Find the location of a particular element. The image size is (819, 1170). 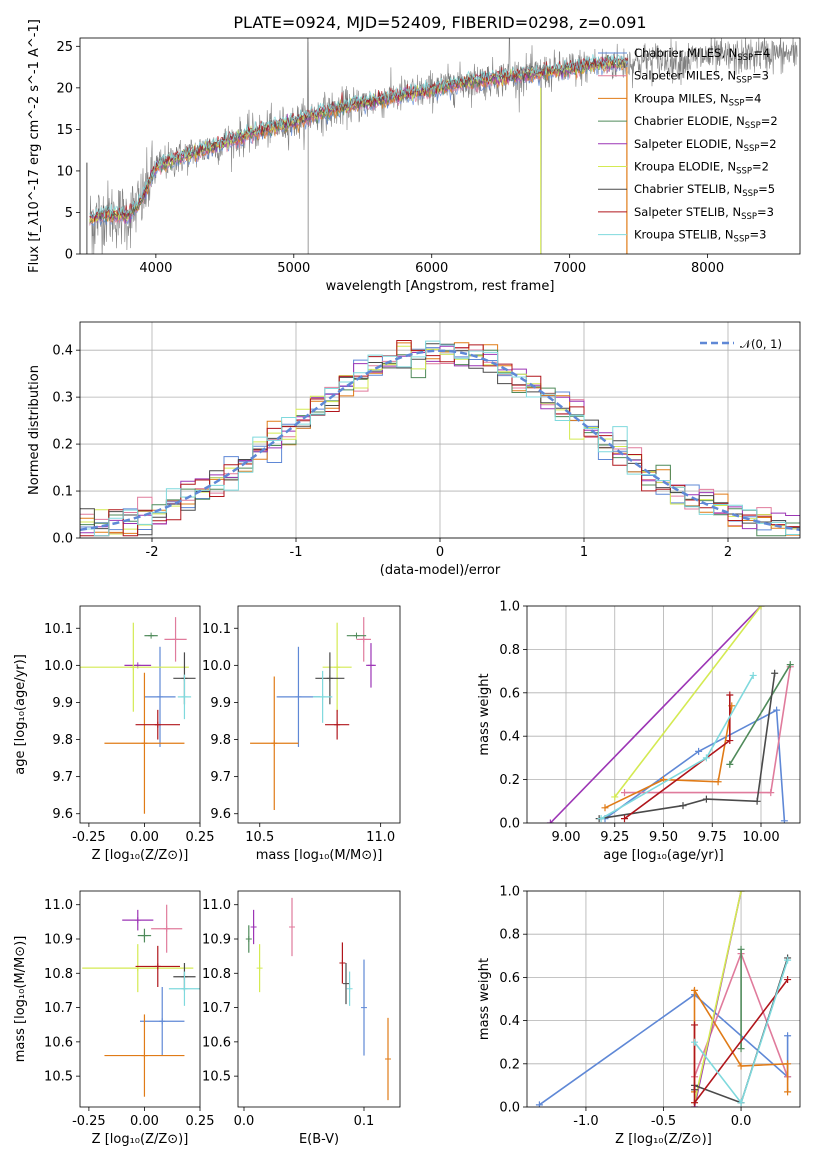

x-tick-label: 5000 is located at coordinates (293, 268).